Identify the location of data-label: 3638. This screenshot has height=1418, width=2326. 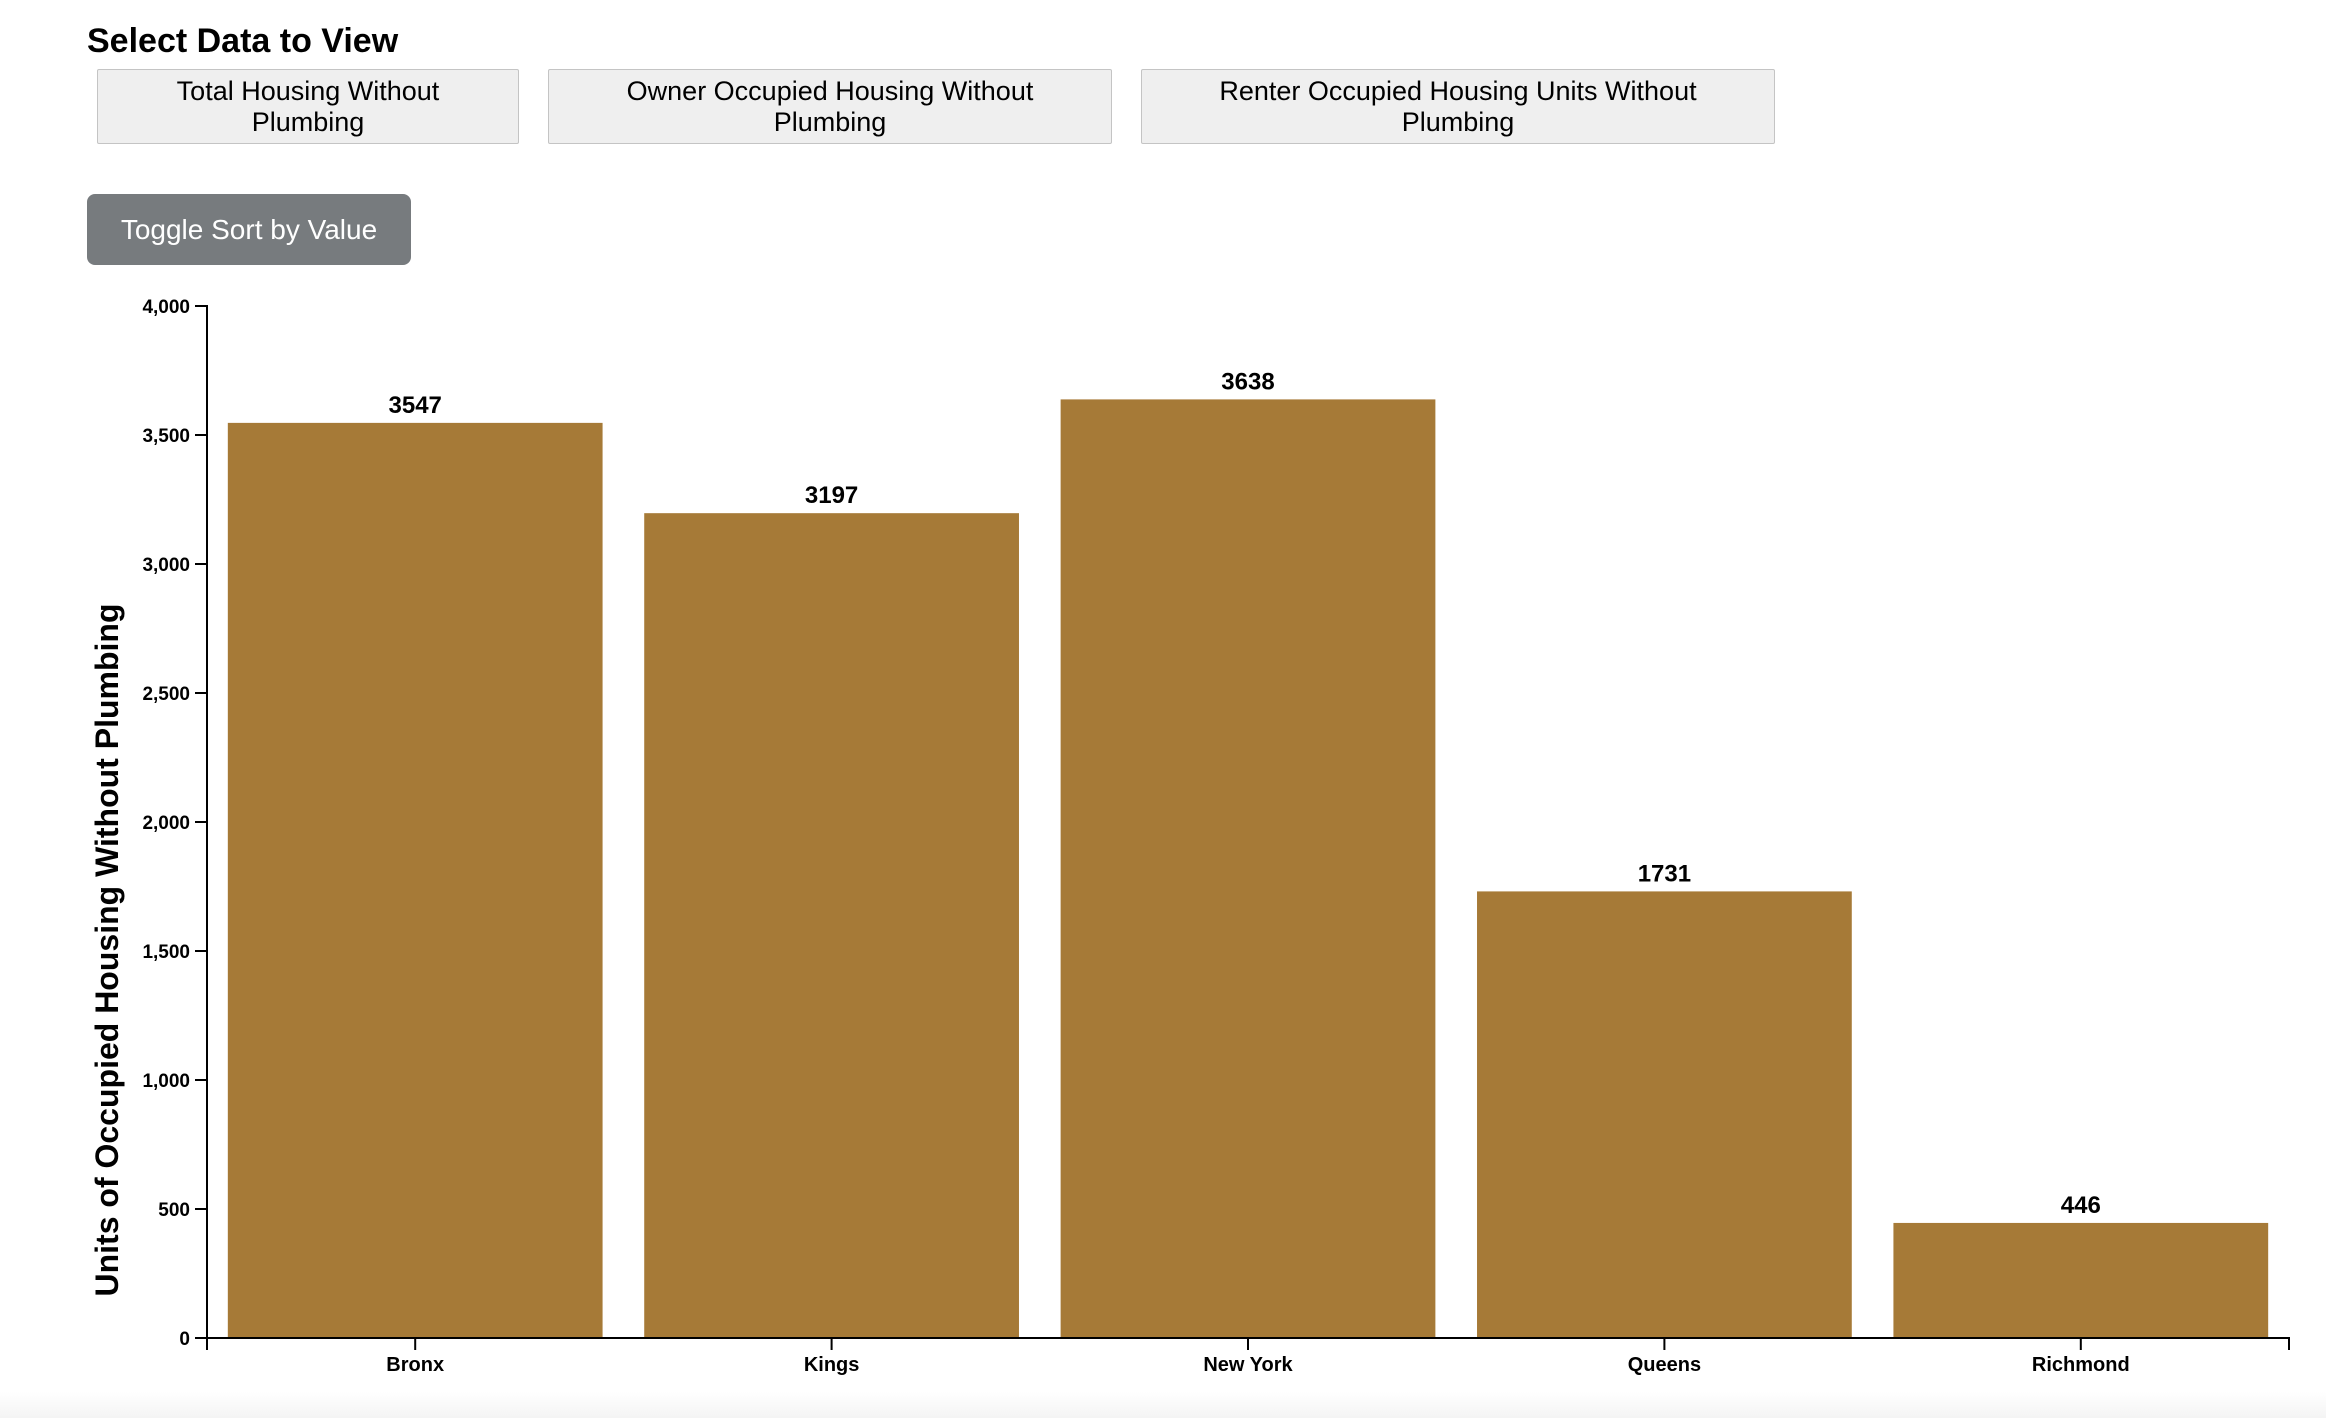
(1247, 381).